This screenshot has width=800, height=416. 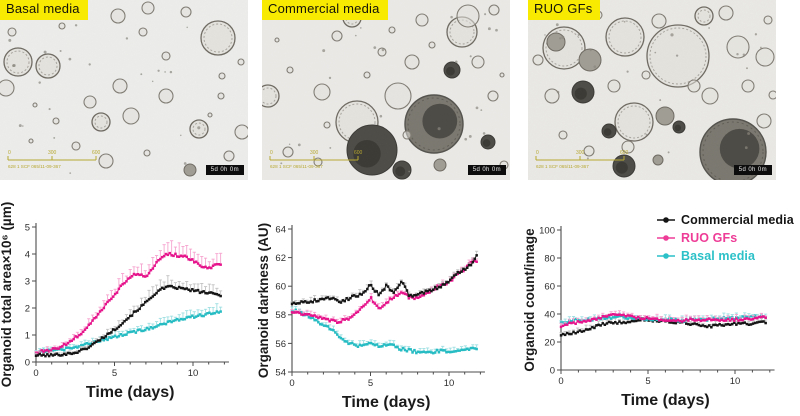 What do you see at coordinates (737, 220) in the screenshot?
I see `legend-label: Commercial media` at bounding box center [737, 220].